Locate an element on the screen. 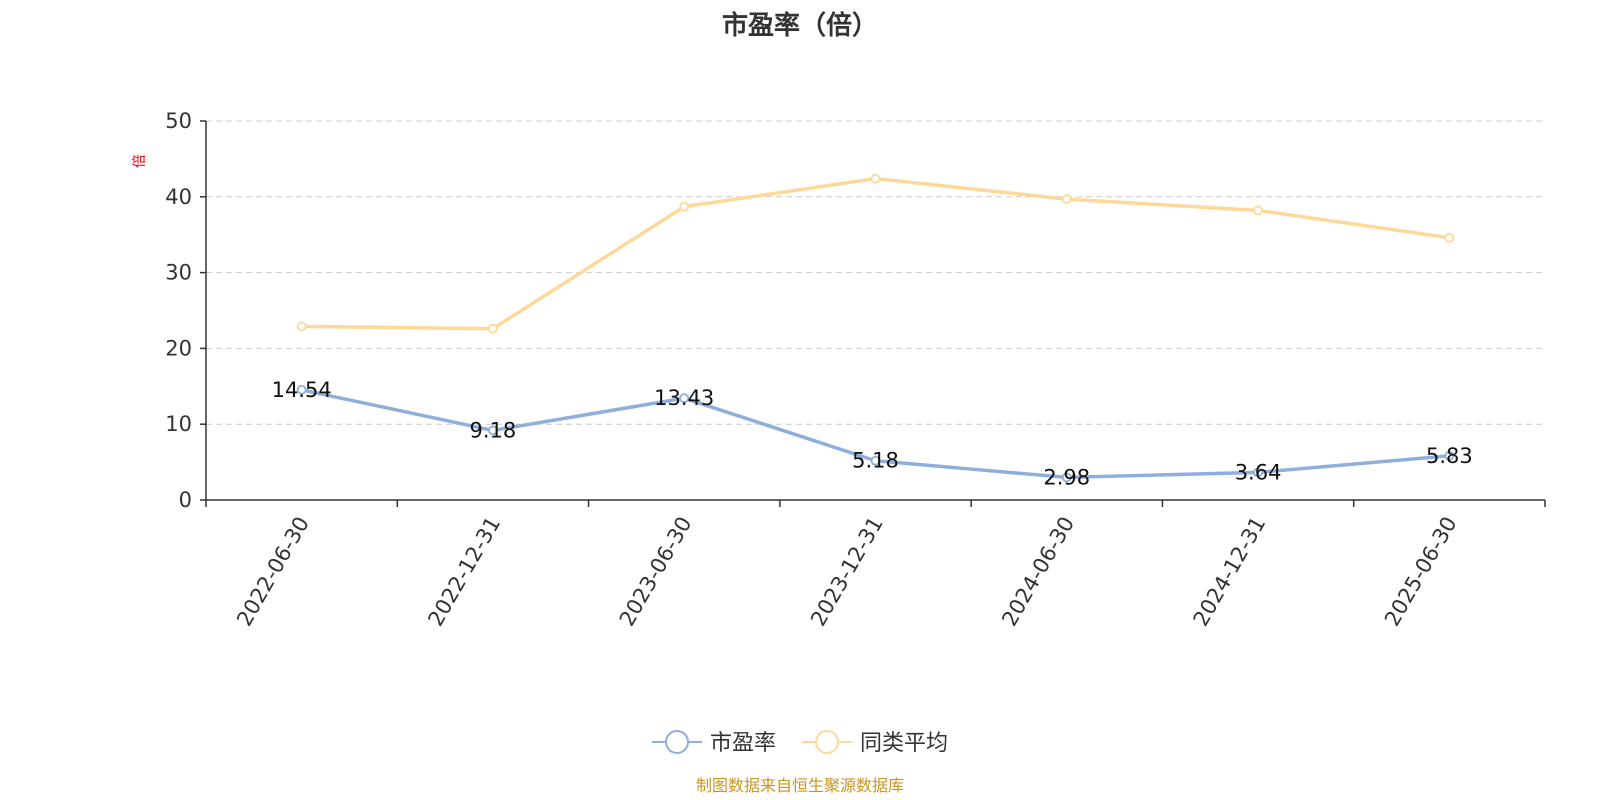  y-tick-label-0: 0 is located at coordinates (185, 500).